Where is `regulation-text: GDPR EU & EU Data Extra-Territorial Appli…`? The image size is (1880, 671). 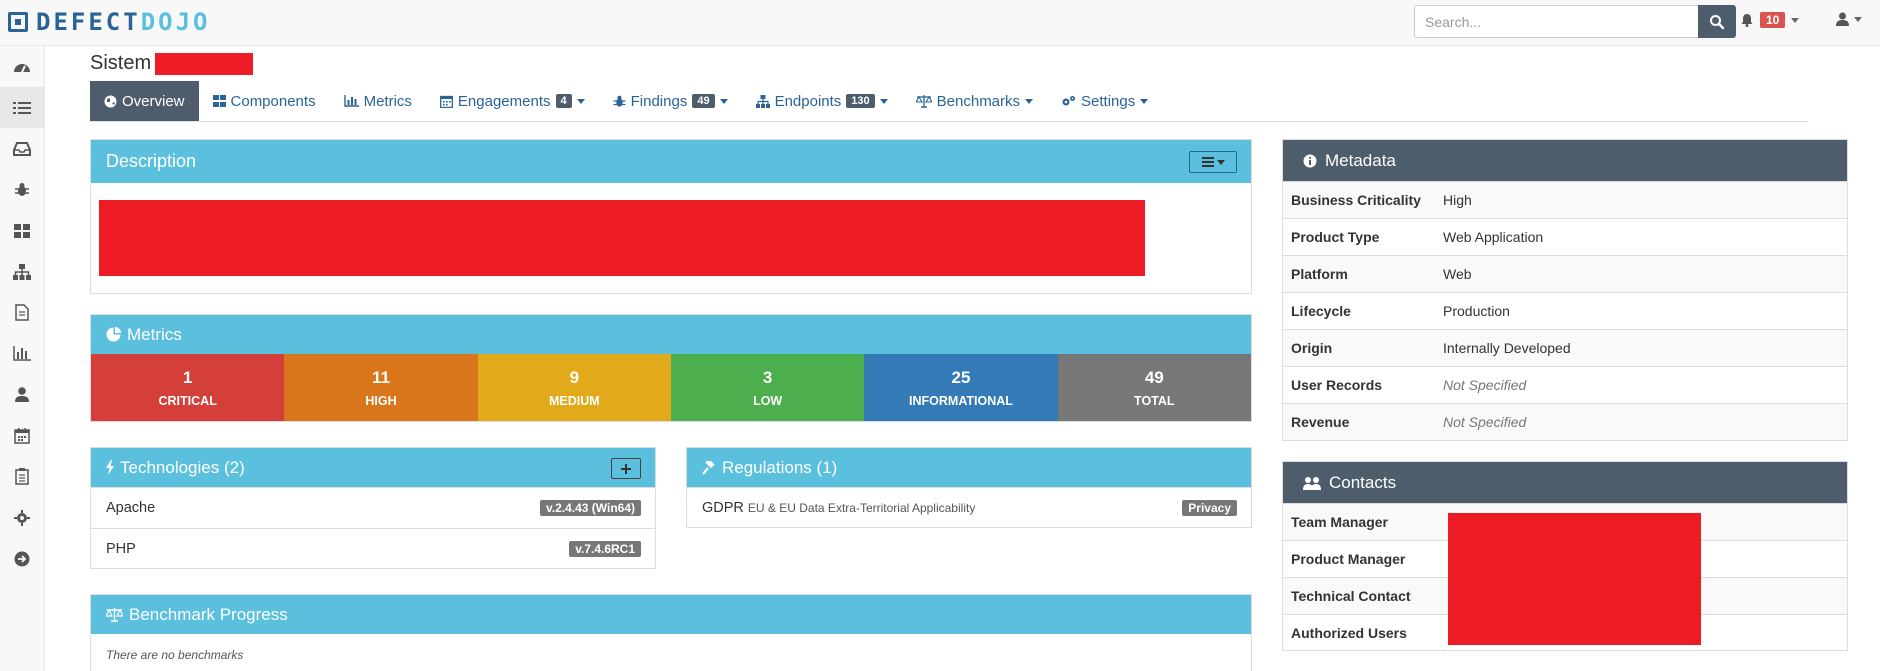 regulation-text: GDPR EU & EU Data Extra-Territorial Appli… is located at coordinates (838, 508).